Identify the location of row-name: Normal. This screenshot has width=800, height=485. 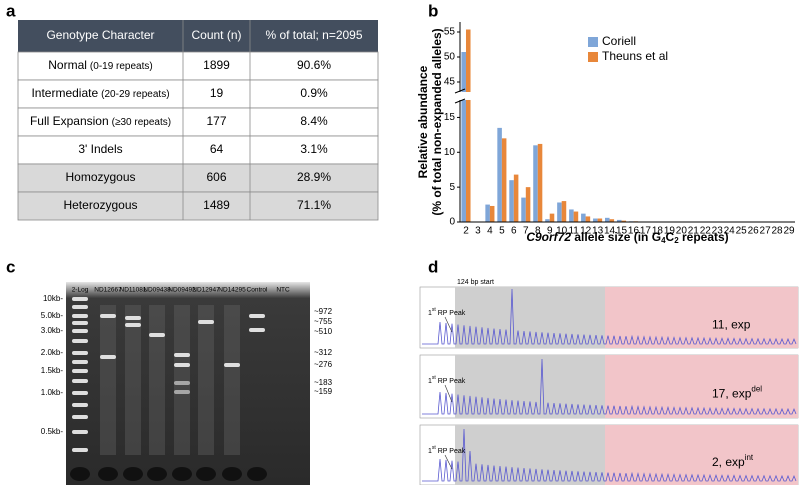
(67, 65).